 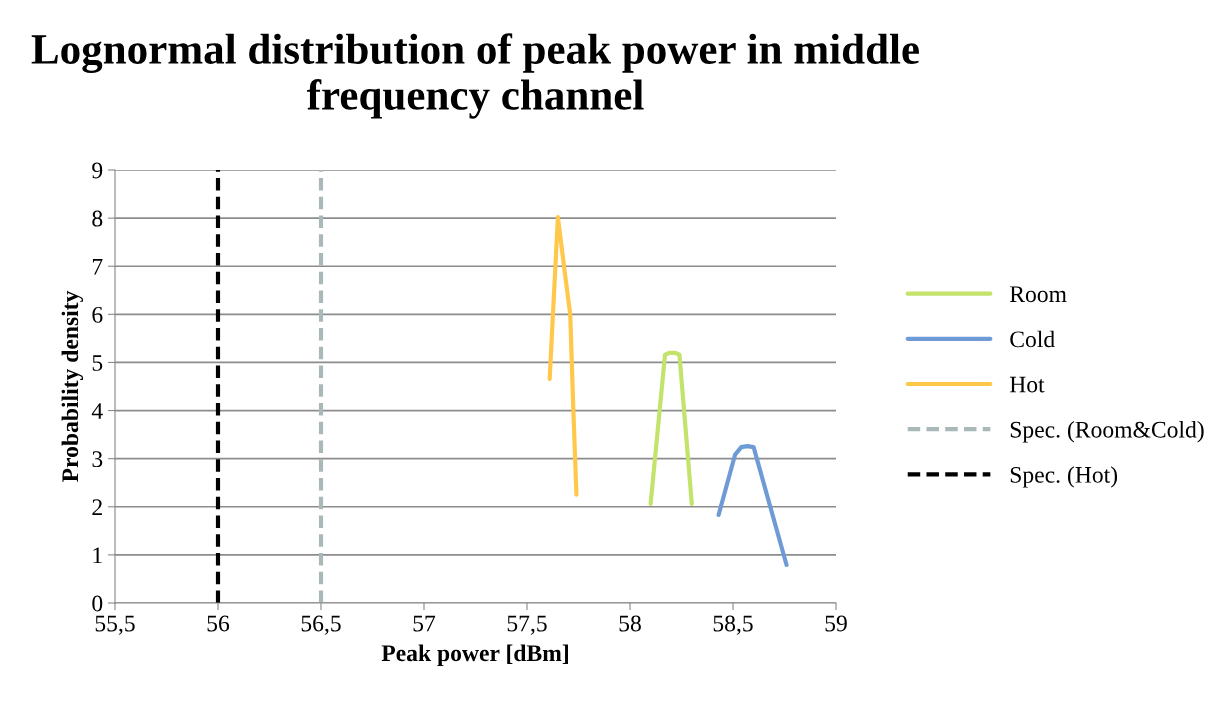 What do you see at coordinates (97, 363) in the screenshot?
I see `y-tick-label: 5` at bounding box center [97, 363].